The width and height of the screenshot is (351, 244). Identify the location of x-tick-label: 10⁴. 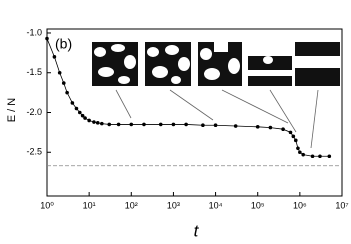
(216, 205).